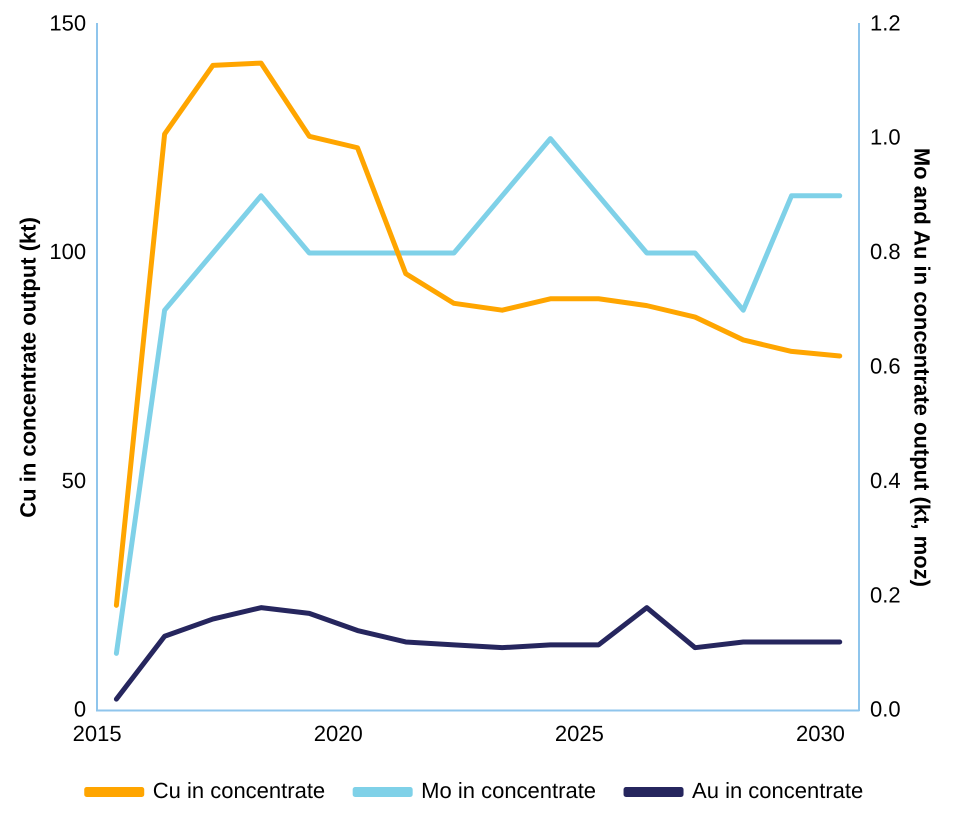  I want to click on legend-label: Au in concentrate, so click(778, 791).